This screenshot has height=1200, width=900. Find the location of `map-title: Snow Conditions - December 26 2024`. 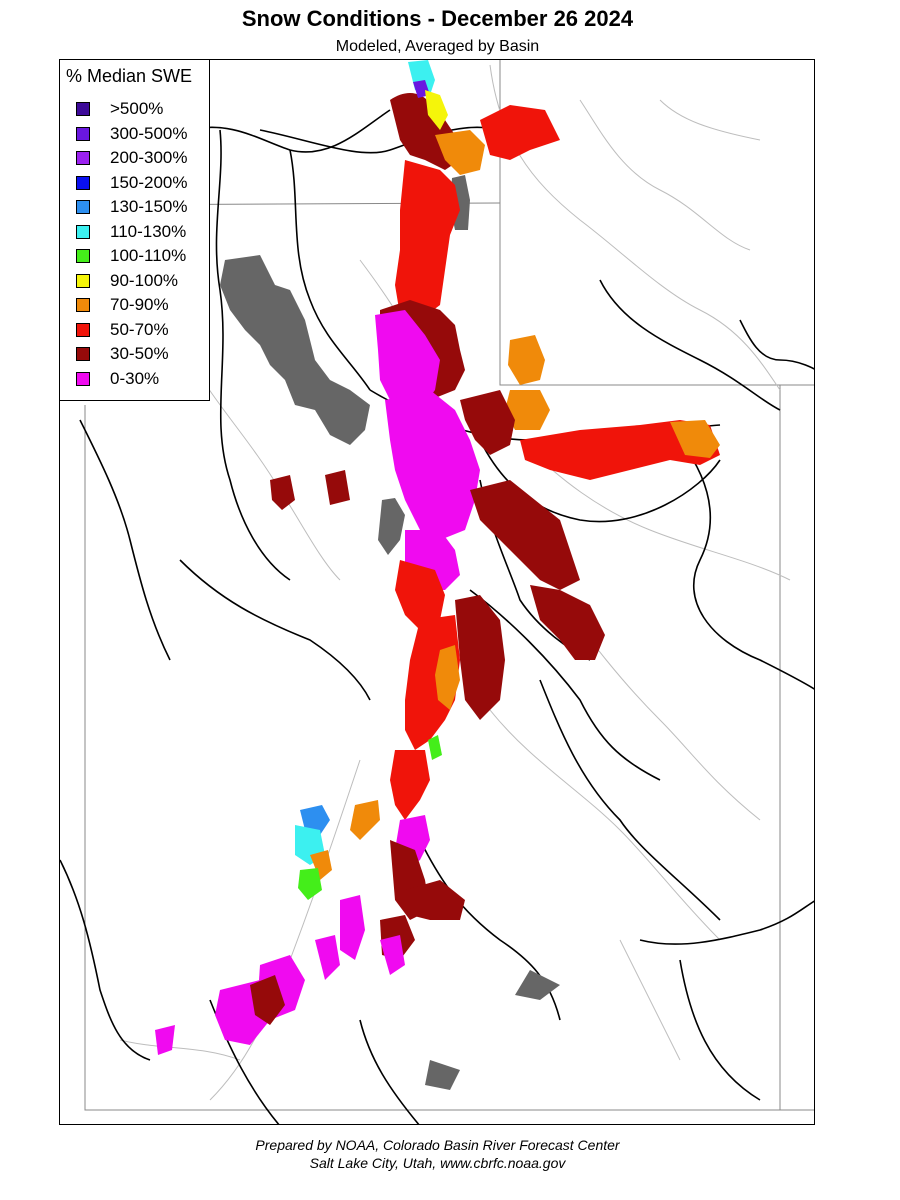

map-title: Snow Conditions - December 26 2024 is located at coordinates (437, 18).